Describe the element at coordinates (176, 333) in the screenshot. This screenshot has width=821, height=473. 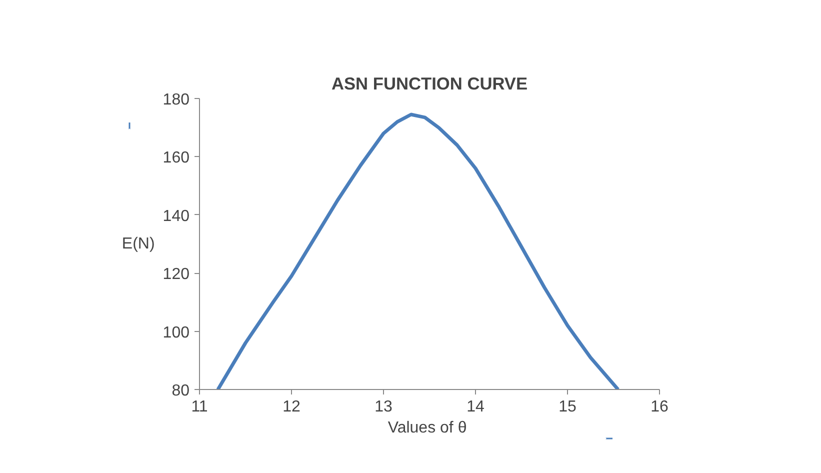
I see `y-tick-label: 100` at that location.